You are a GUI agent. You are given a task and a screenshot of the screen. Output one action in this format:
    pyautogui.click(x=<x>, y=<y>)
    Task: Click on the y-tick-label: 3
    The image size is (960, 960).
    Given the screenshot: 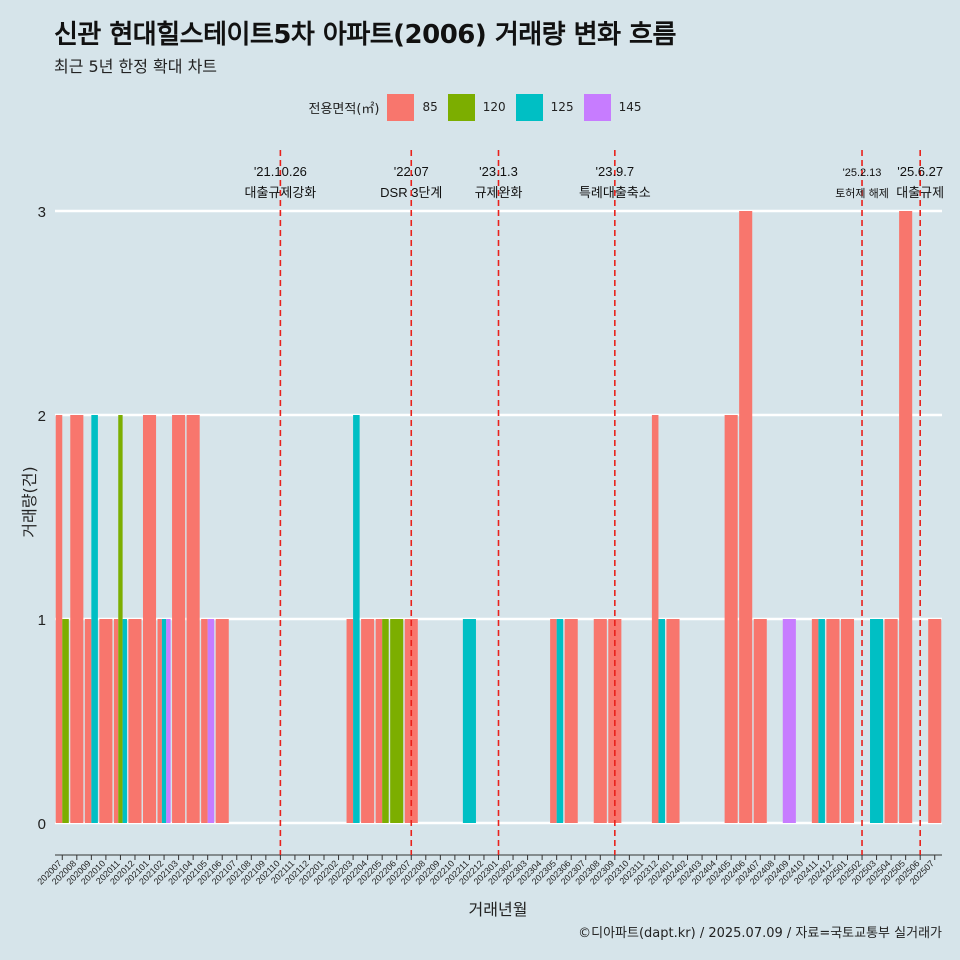 What is the action you would take?
    pyautogui.click(x=42, y=212)
    